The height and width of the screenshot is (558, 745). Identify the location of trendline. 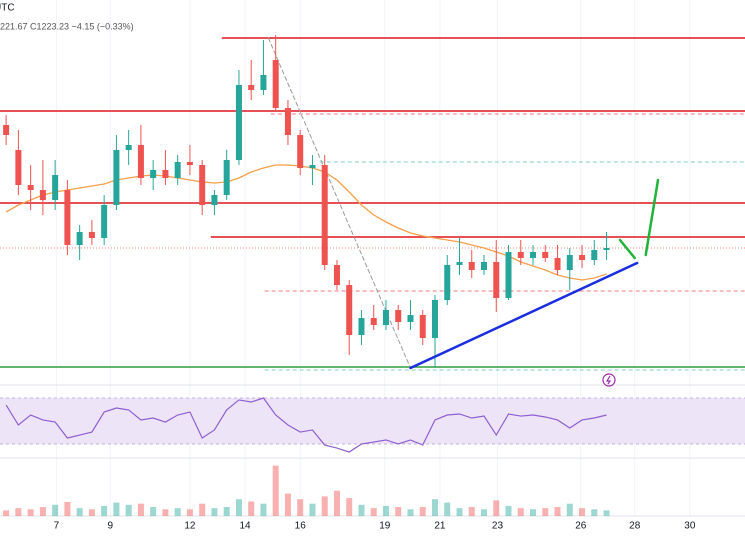
(524, 315).